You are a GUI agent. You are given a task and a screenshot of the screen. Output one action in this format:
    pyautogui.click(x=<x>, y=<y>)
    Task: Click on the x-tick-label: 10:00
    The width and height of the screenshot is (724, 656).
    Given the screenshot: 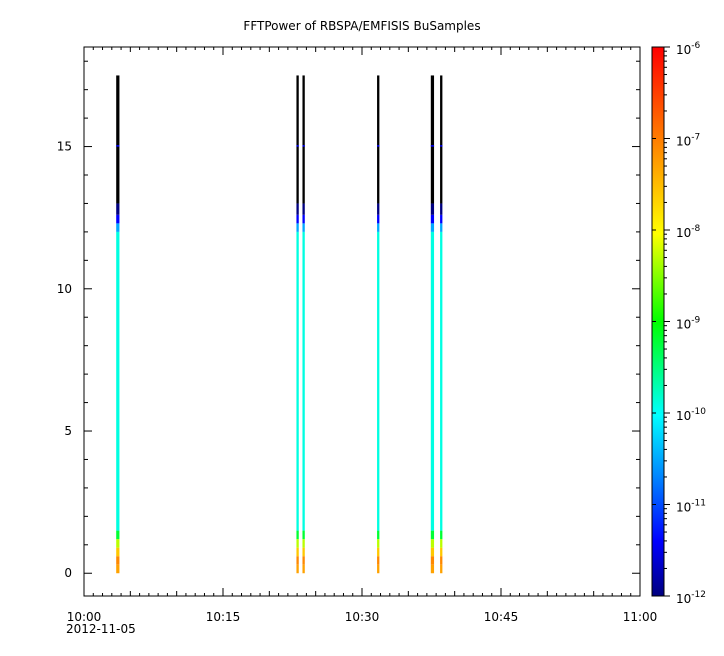 What is the action you would take?
    pyautogui.click(x=84, y=617)
    